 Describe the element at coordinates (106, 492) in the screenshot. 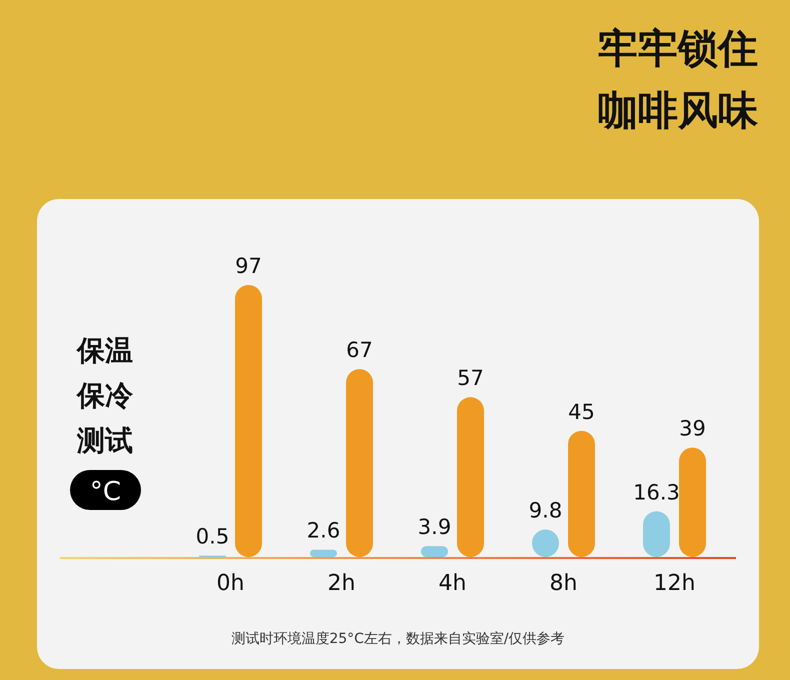

I see `text: °C` at that location.